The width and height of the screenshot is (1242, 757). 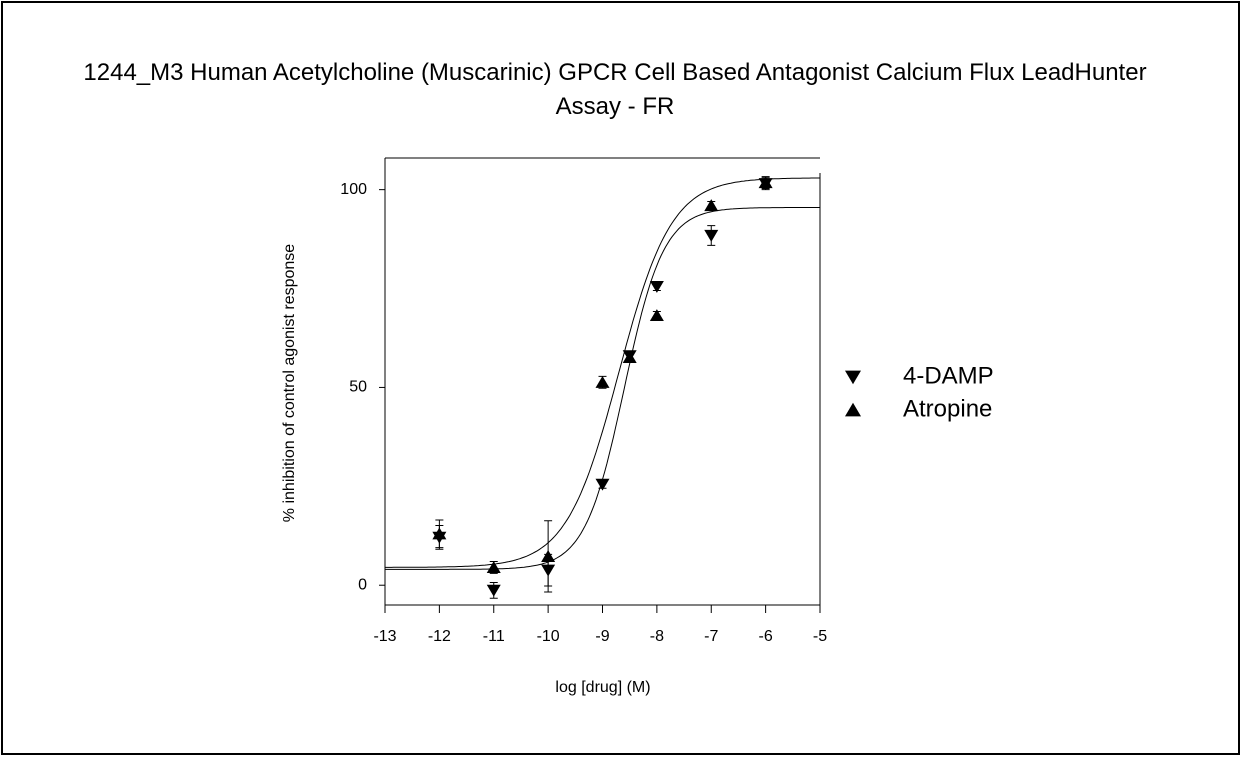 I want to click on x-tick-label: -6, so click(x=766, y=636).